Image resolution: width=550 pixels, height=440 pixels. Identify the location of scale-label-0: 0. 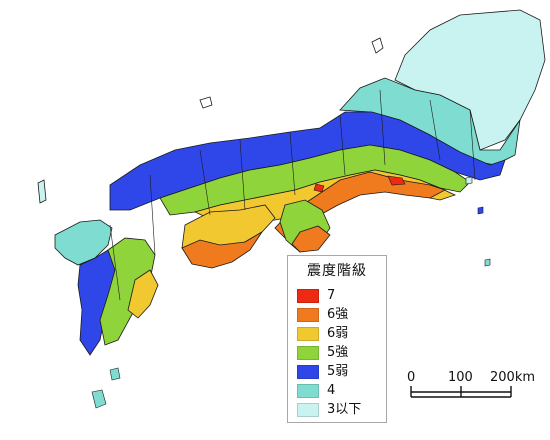
(411, 377).